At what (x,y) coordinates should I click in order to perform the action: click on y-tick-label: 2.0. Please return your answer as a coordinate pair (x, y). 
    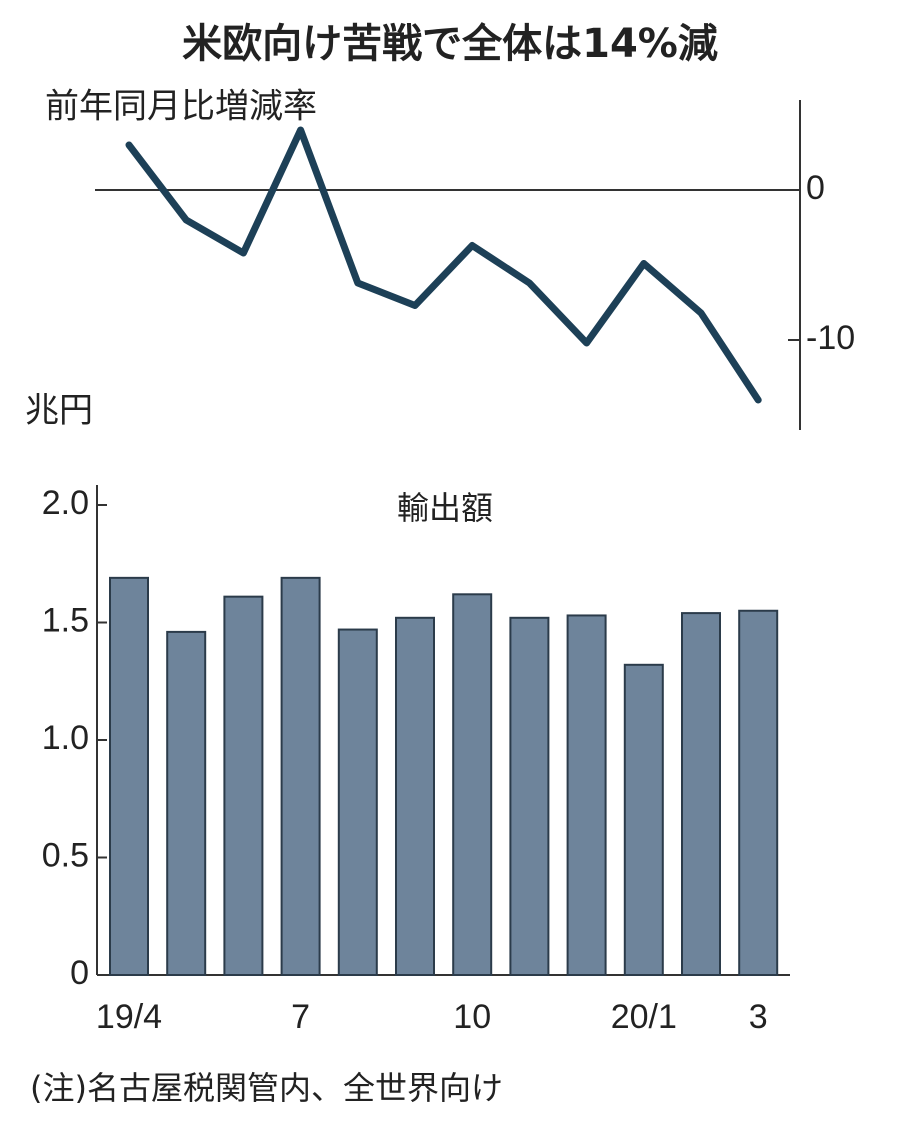
    Looking at the image, I should click on (65, 503).